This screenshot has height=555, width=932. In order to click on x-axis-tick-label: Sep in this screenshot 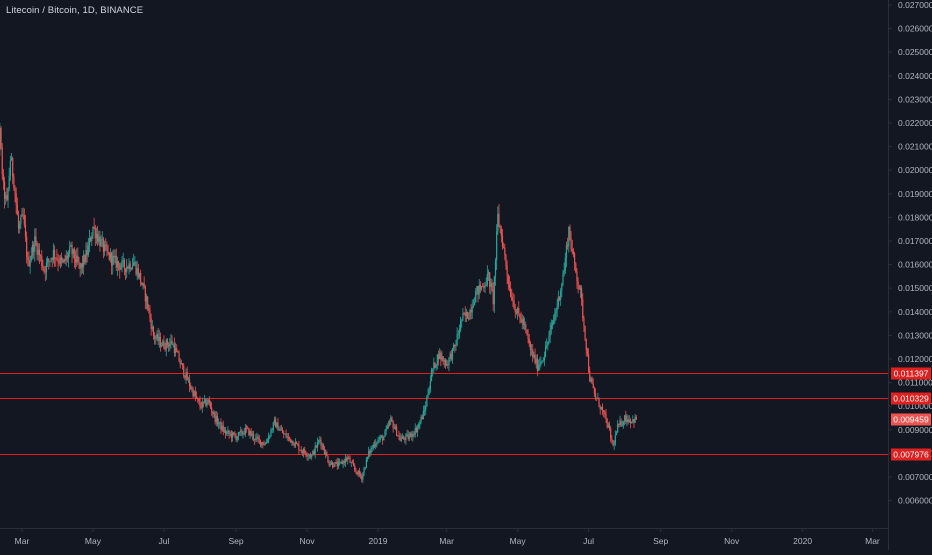, I will do `click(236, 541)`.